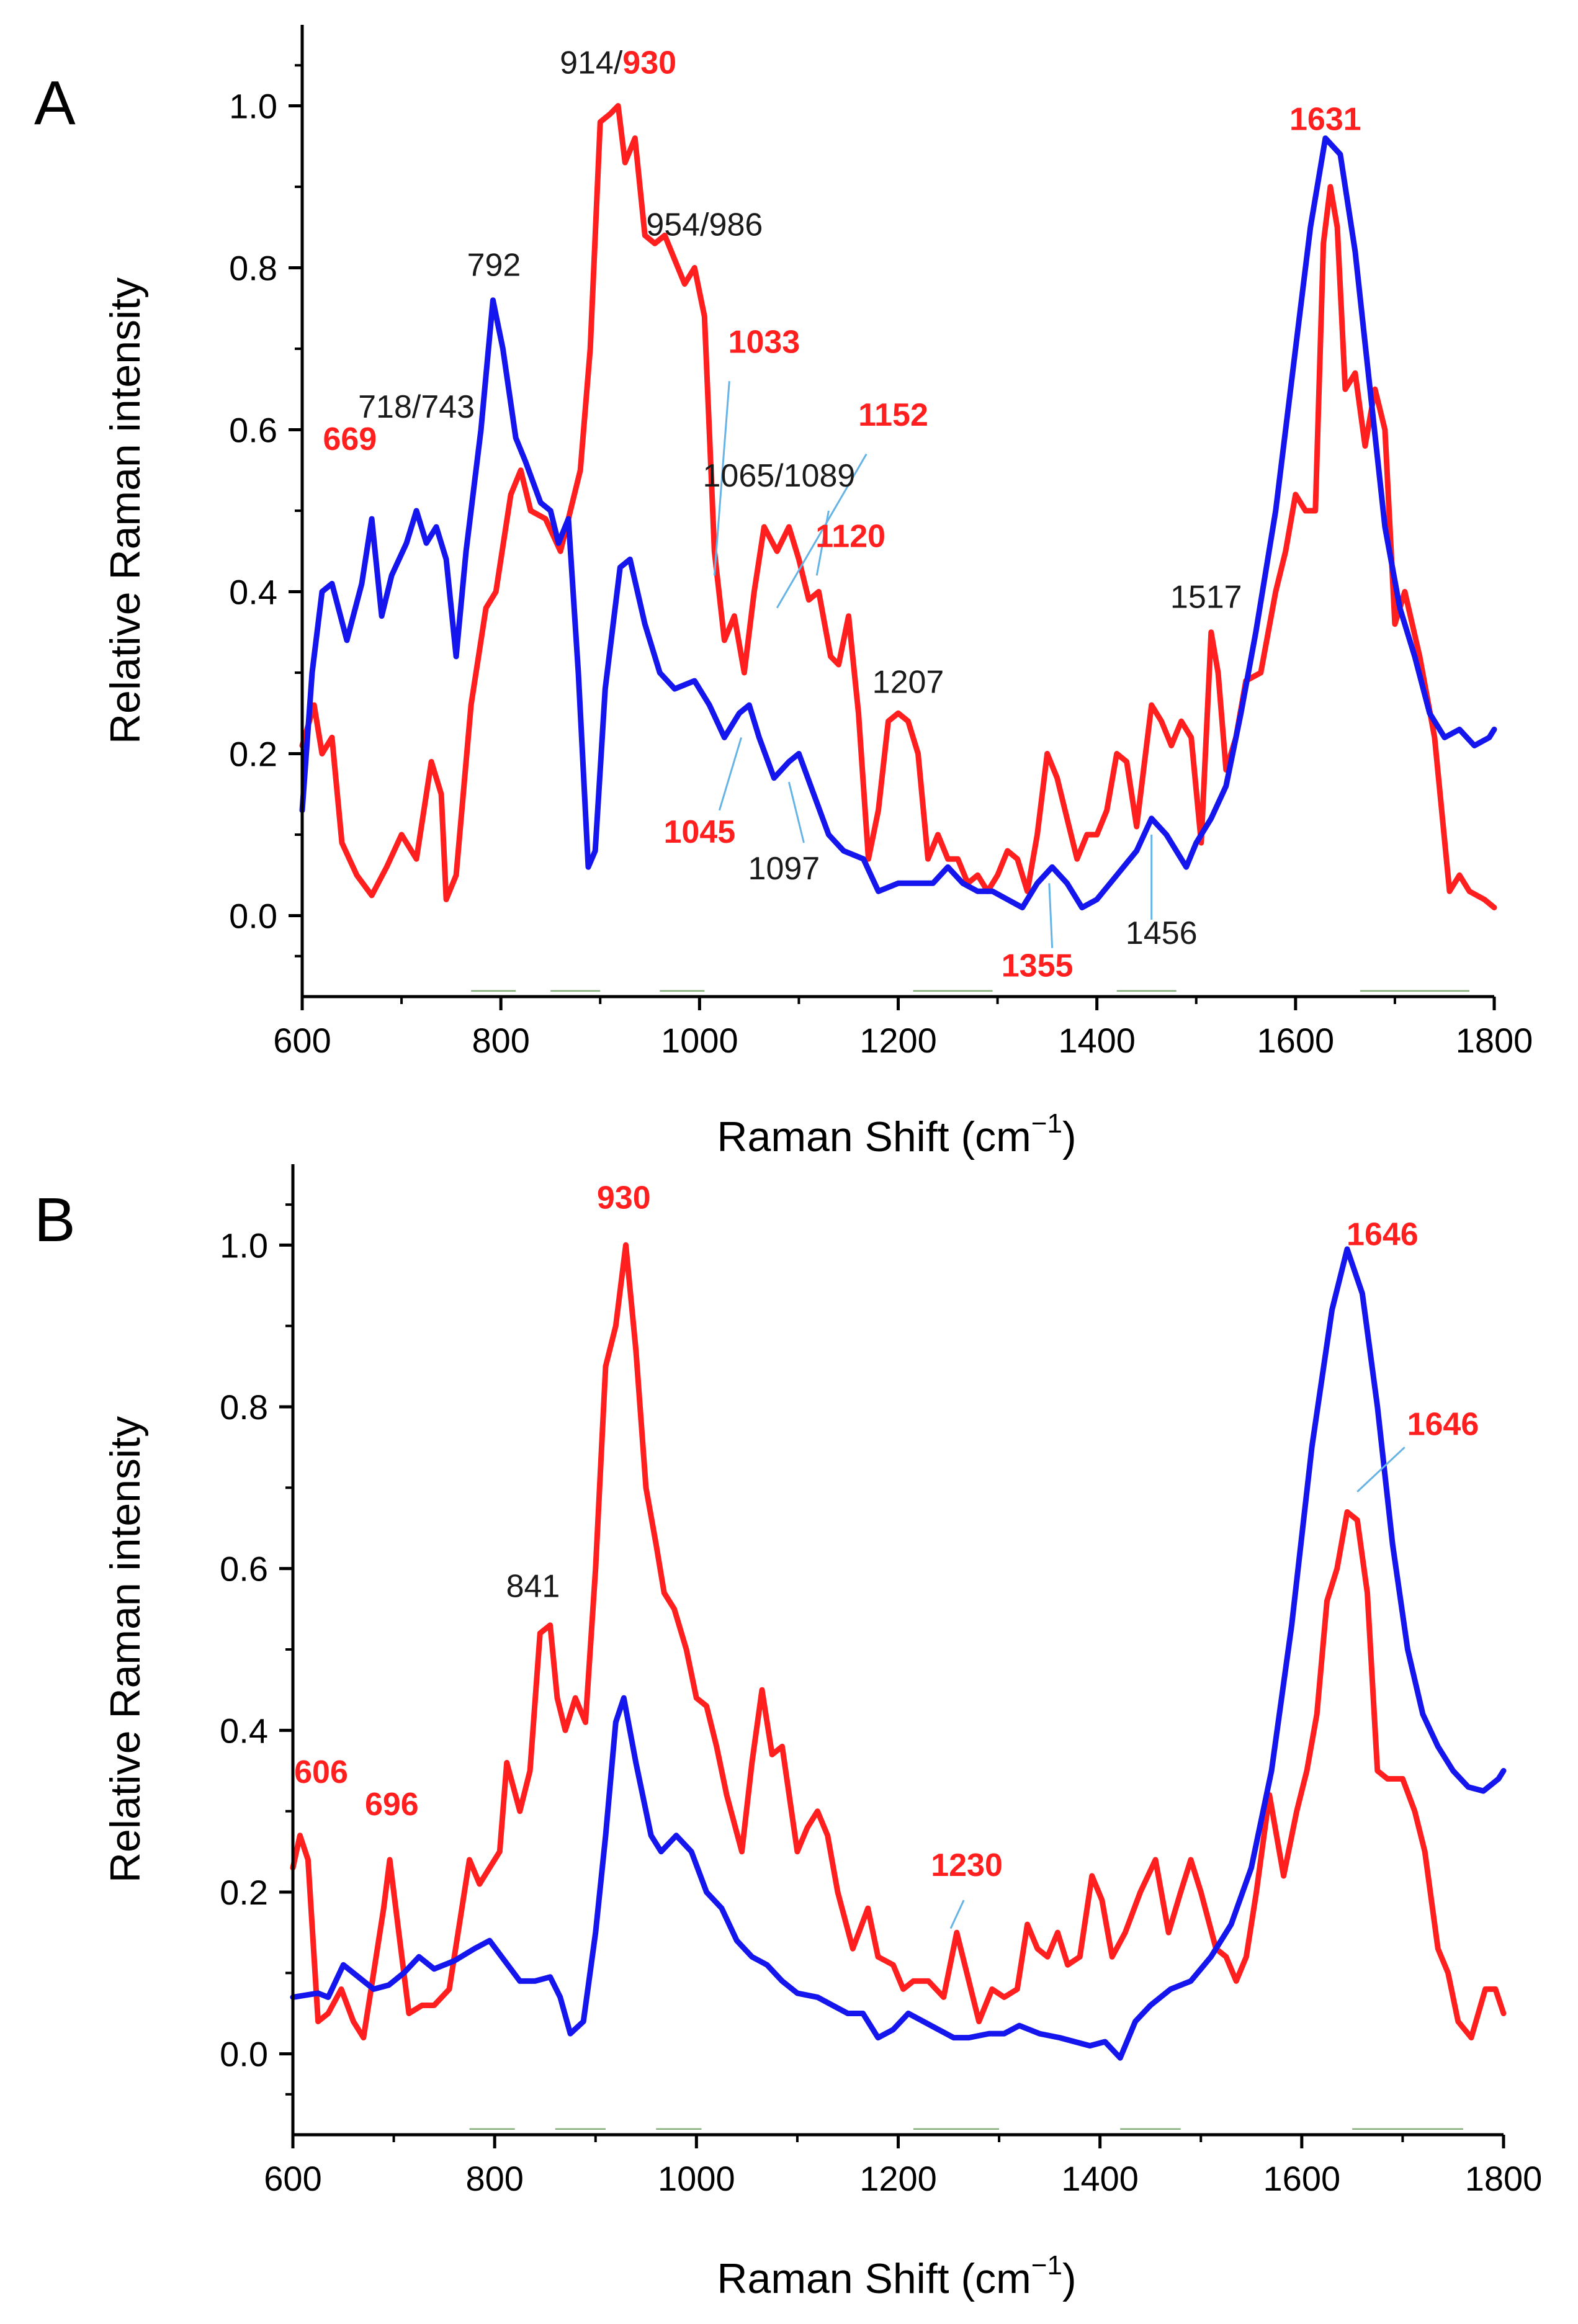 Image resolution: width=1578 pixels, height=2324 pixels. What do you see at coordinates (896, 2276) in the screenshot?
I see `panel-b-x-axis-label: Raman Shift (cm−1)` at bounding box center [896, 2276].